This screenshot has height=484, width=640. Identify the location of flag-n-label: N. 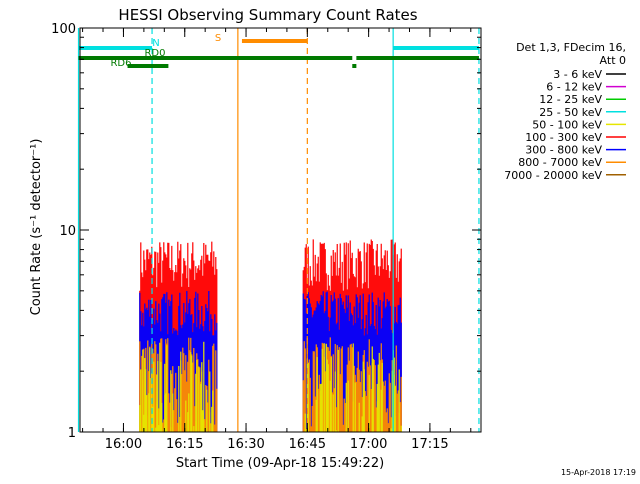
(155, 43).